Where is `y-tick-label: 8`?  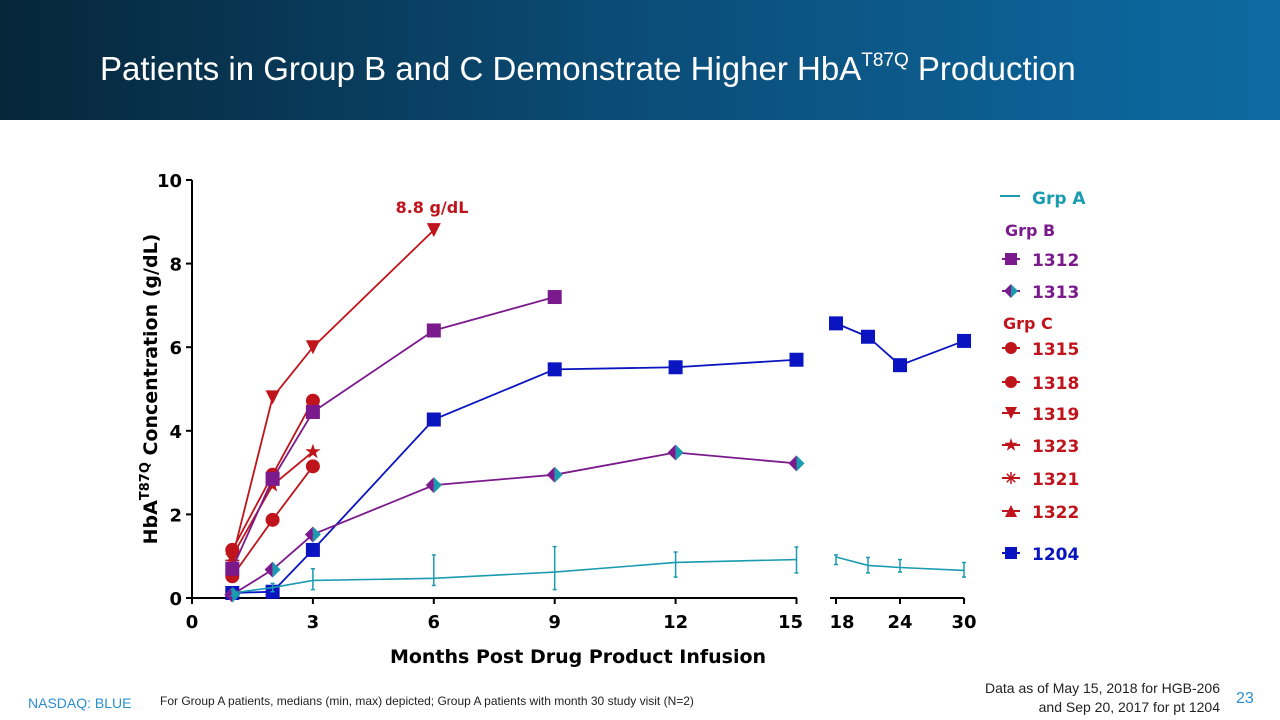
y-tick-label: 8 is located at coordinates (175, 265).